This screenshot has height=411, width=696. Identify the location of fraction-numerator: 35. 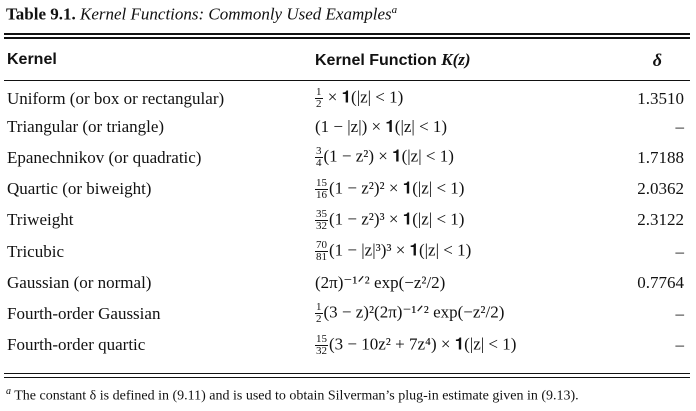
(321, 214).